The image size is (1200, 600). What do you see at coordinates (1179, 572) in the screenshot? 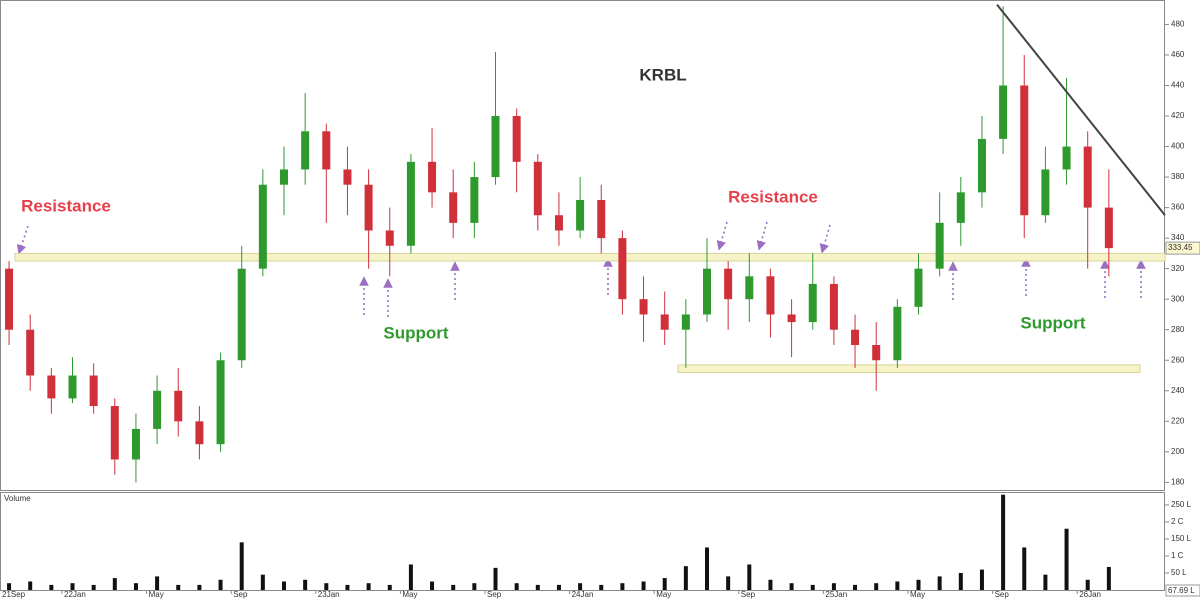
I see `y-tick-label: 50 L` at bounding box center [1179, 572].